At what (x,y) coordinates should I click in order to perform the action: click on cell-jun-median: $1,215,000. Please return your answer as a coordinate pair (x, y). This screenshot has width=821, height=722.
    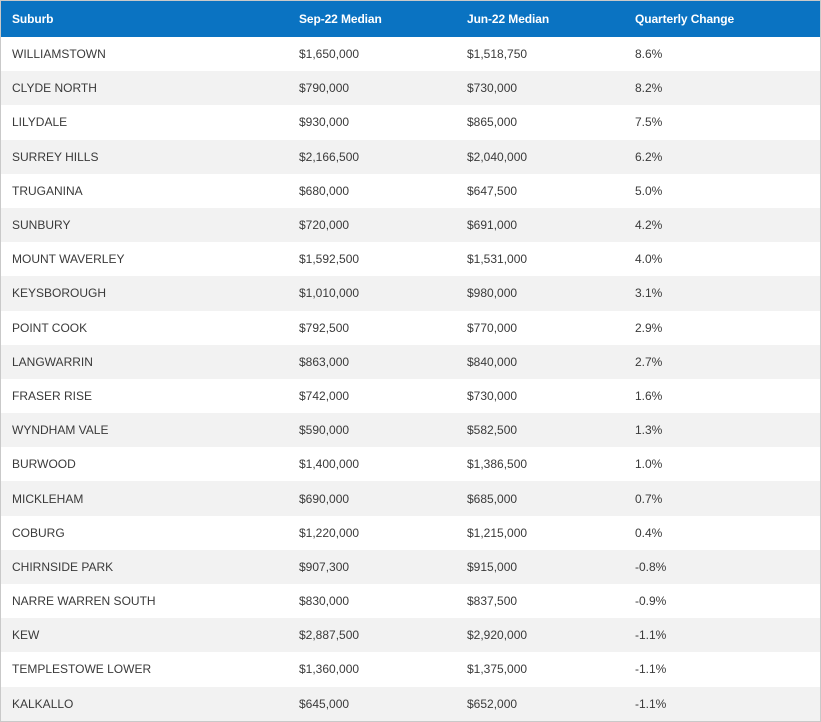
    Looking at the image, I should click on (497, 532).